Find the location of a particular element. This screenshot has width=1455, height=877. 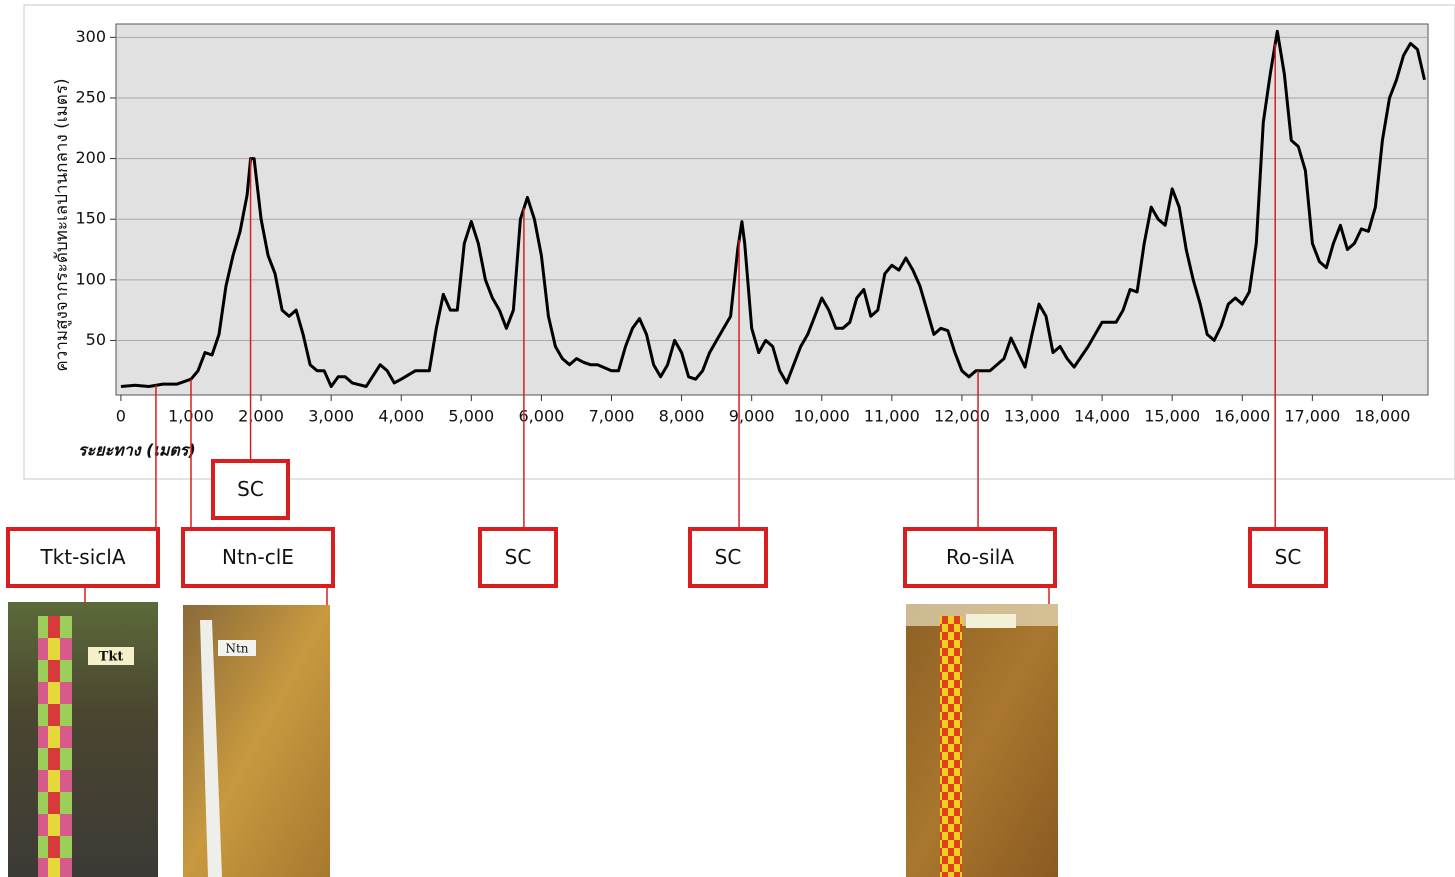

y-tick-label: 150 is located at coordinates (90, 218).